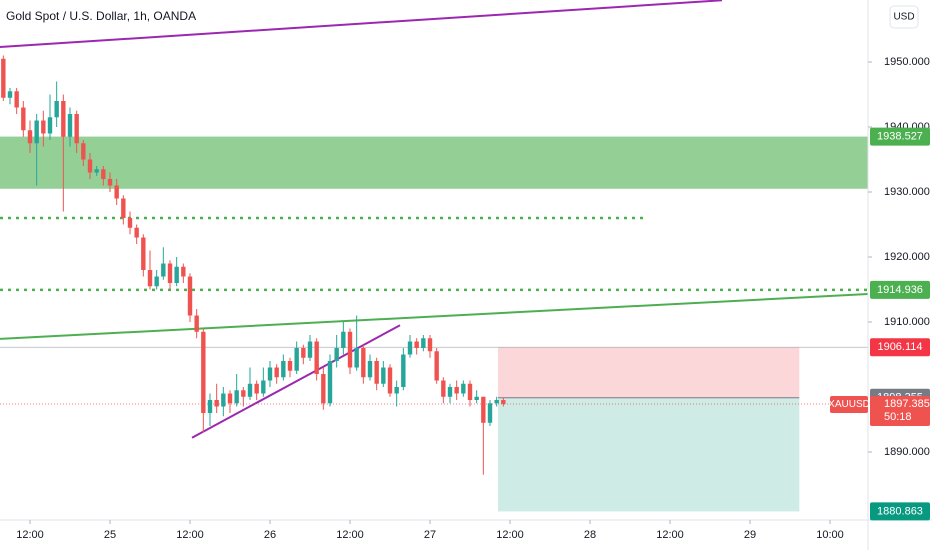 This screenshot has width=932, height=550. What do you see at coordinates (270, 535) in the screenshot?
I see `x-tick-label: 26` at bounding box center [270, 535].